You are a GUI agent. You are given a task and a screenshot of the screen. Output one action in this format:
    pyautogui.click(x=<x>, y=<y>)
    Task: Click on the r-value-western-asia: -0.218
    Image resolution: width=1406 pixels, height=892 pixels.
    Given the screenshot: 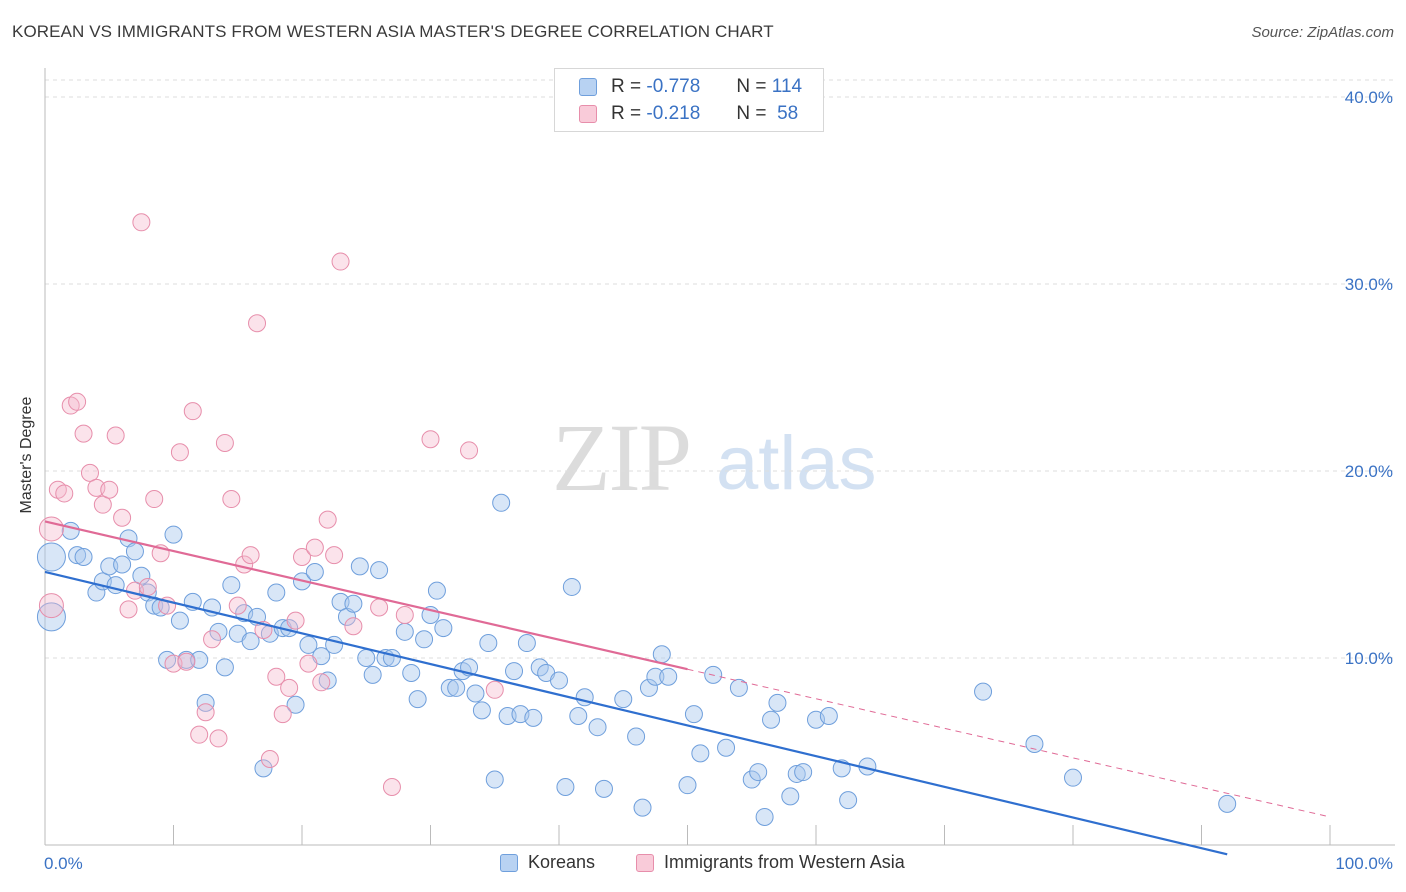 What is the action you would take?
    pyautogui.click(x=673, y=113)
    